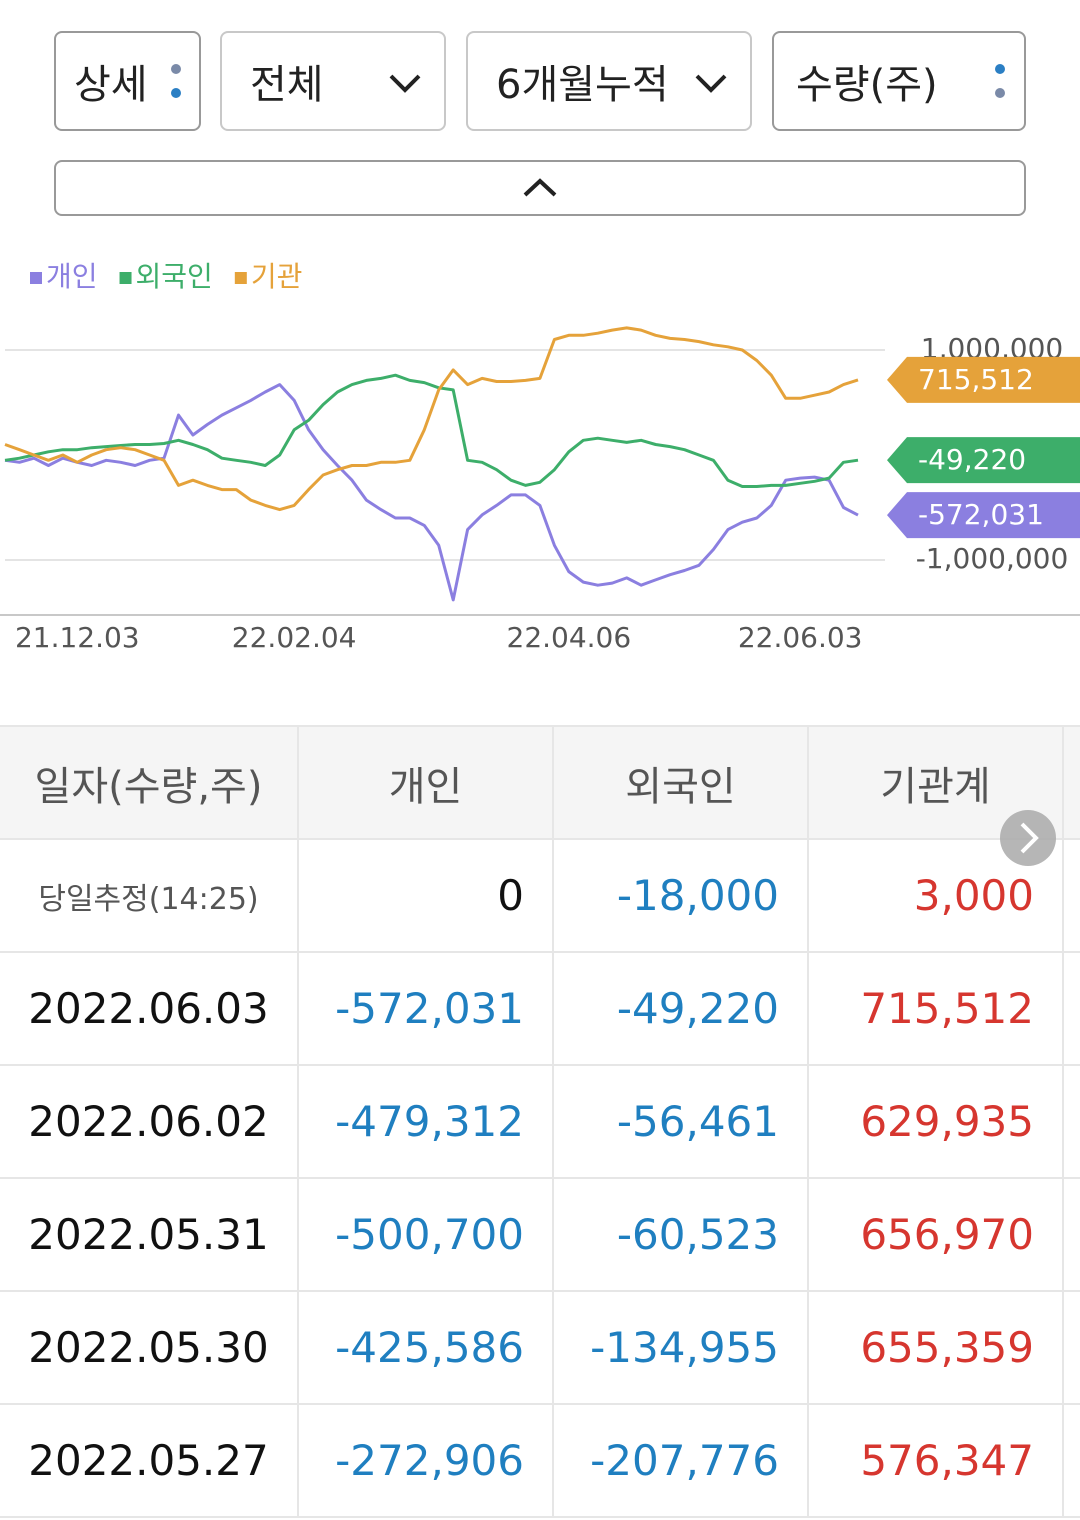 The image size is (1080, 1520). What do you see at coordinates (426, 1009) in the screenshot?
I see `value-cell: -572,031` at bounding box center [426, 1009].